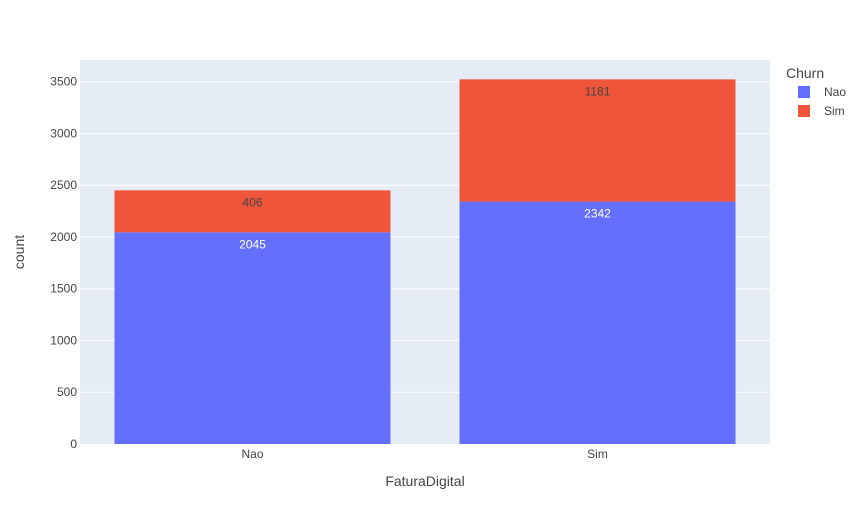 This screenshot has height=525, width=865. I want to click on bar-value-label: 2045, so click(252, 244).